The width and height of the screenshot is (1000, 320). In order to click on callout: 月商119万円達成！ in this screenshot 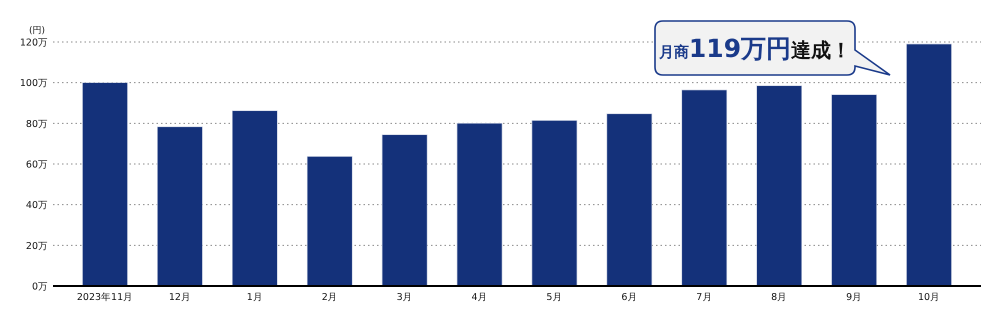, I will do `click(772, 48)`.